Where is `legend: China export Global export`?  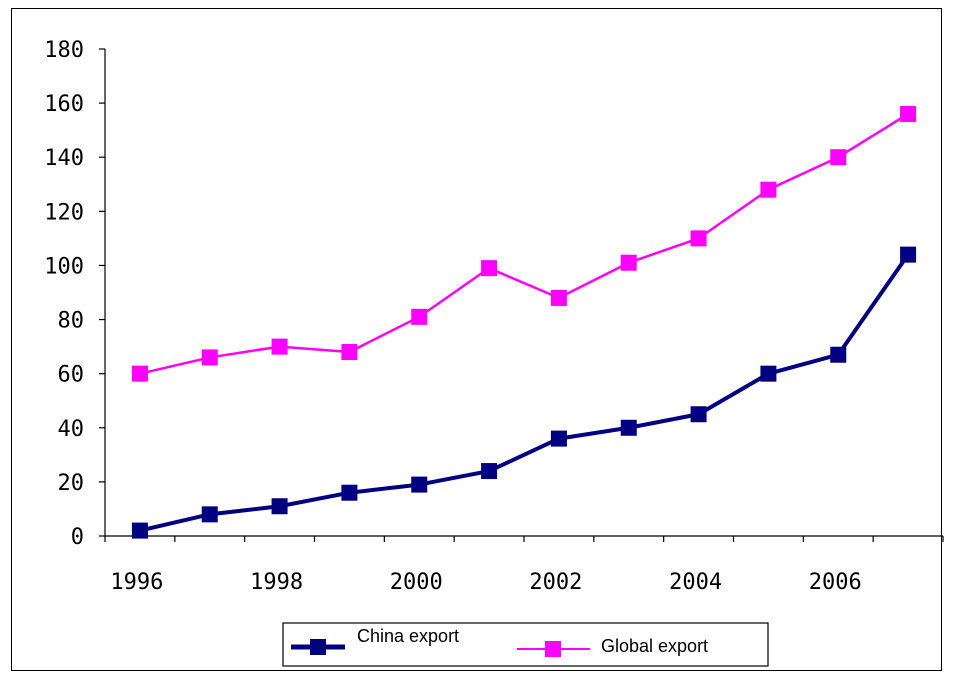 legend: China export Global export is located at coordinates (525, 644).